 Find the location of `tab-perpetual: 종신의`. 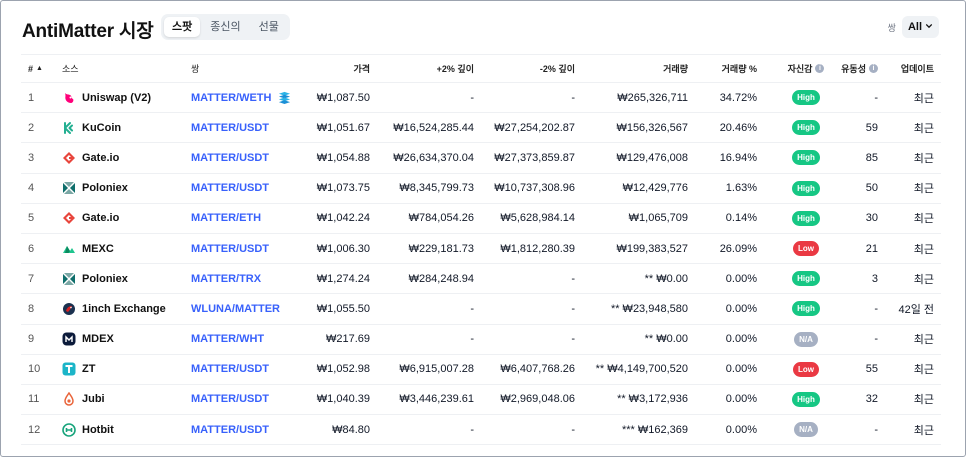

tab-perpetual: 종신의 is located at coordinates (225, 27).